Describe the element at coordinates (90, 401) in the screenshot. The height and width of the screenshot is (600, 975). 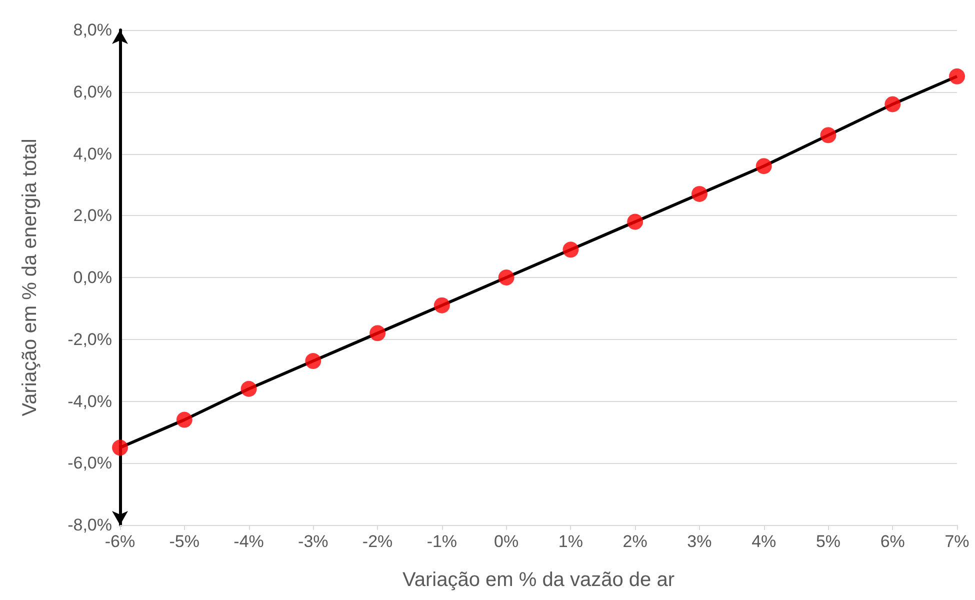
I see `y-tick-label: -4,0%` at that location.